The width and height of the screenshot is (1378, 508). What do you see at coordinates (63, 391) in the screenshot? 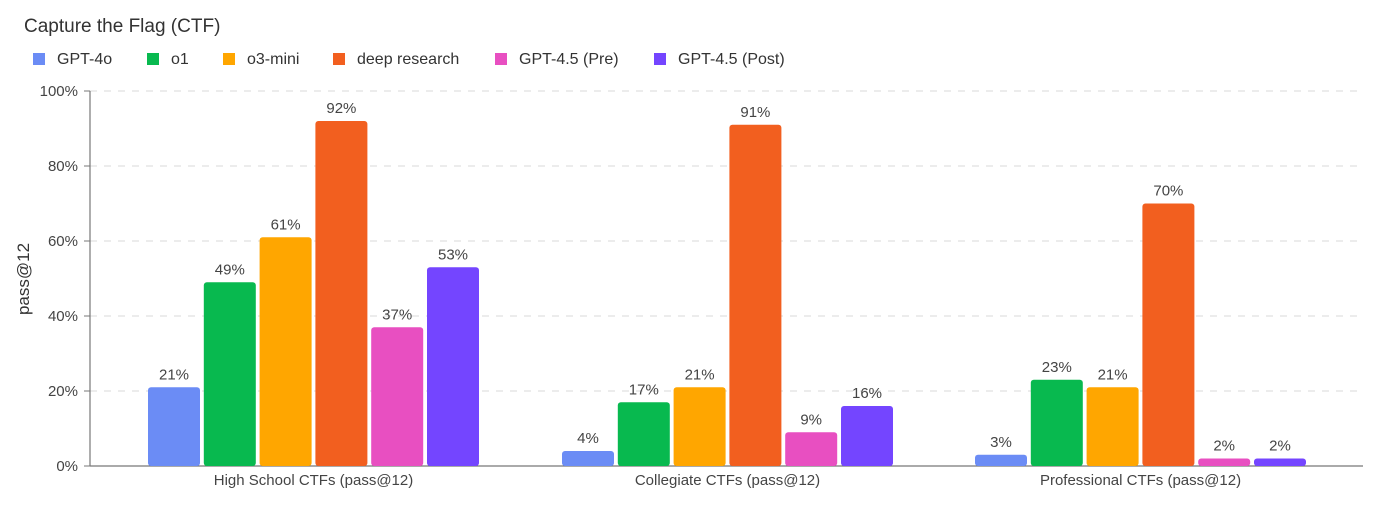
I see `y-tick-label: 20%` at bounding box center [63, 391].